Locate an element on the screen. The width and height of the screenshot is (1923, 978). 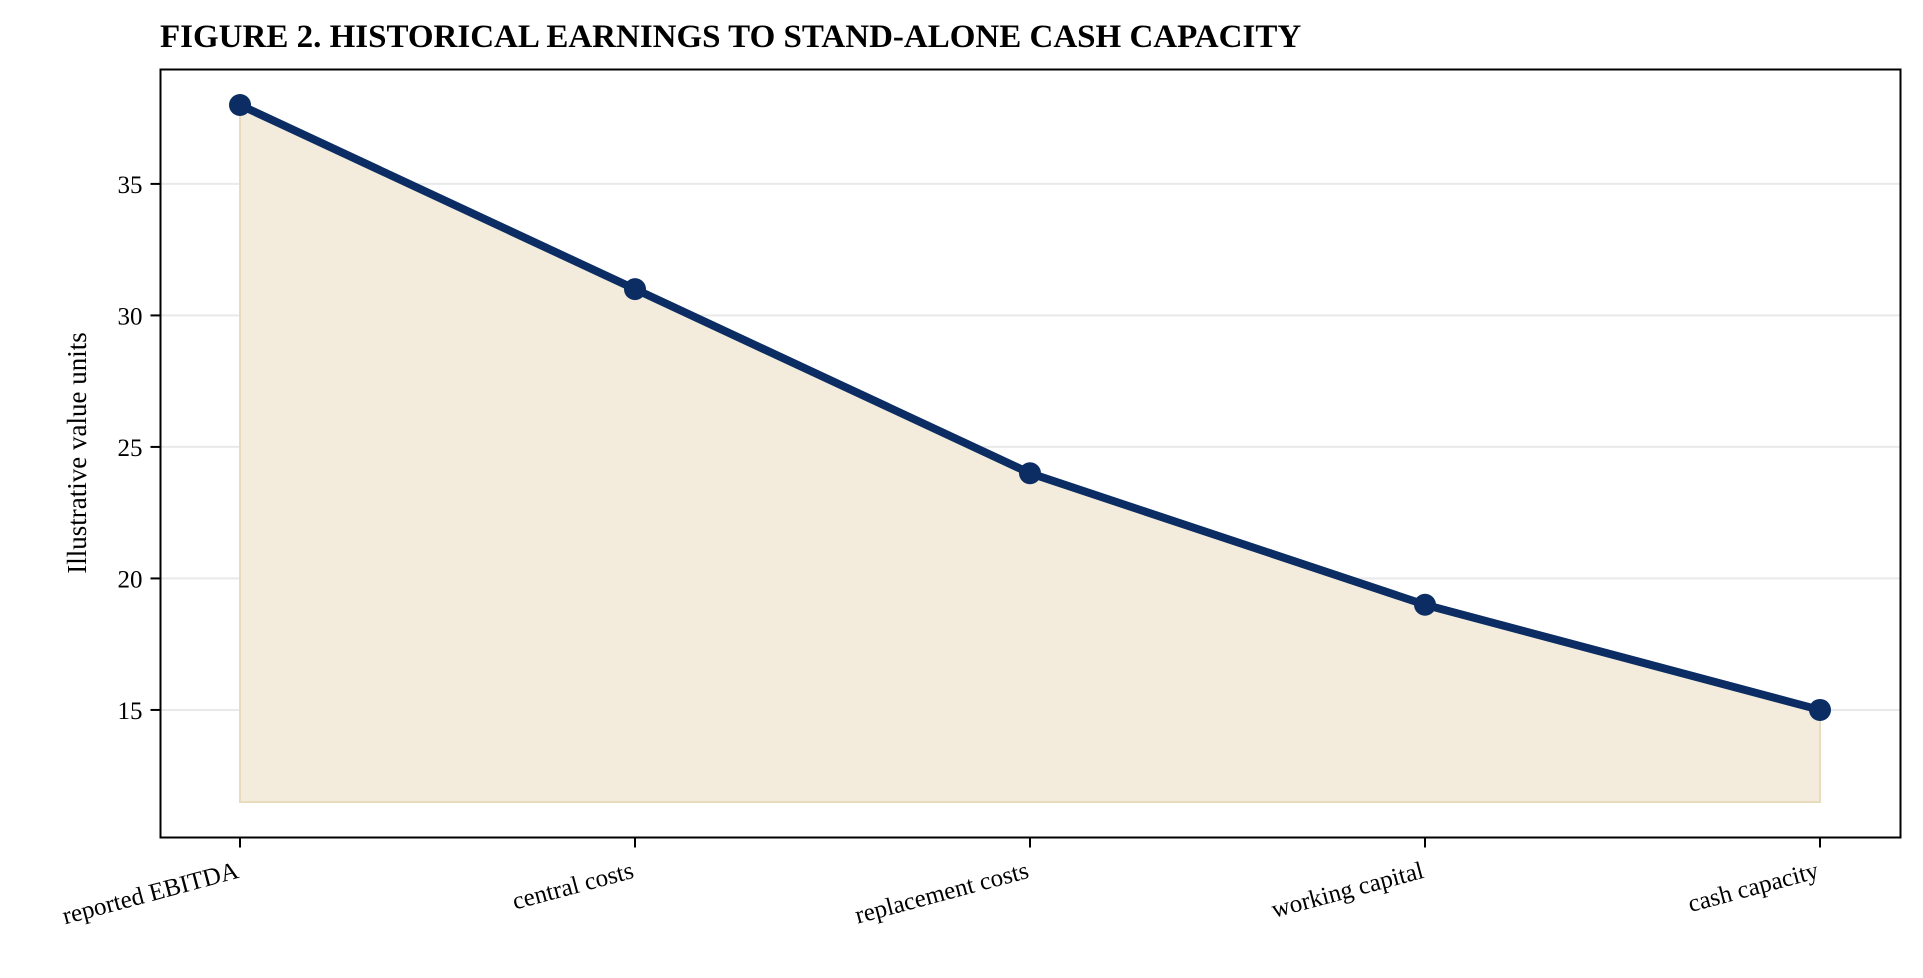
y-axis-label: Illustrative value units is located at coordinates (77, 452).